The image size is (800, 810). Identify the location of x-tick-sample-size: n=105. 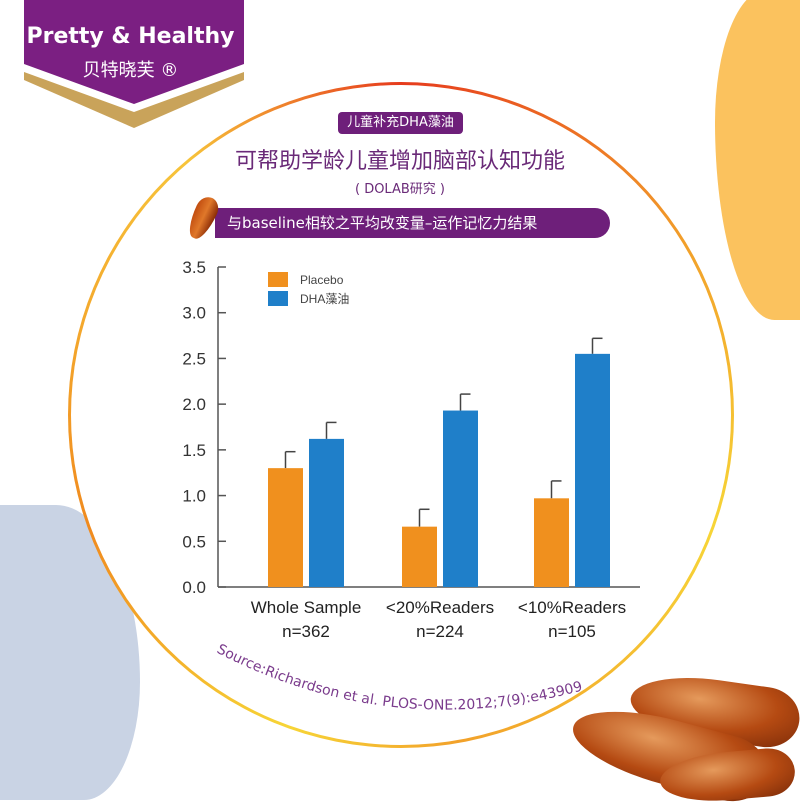
(572, 631).